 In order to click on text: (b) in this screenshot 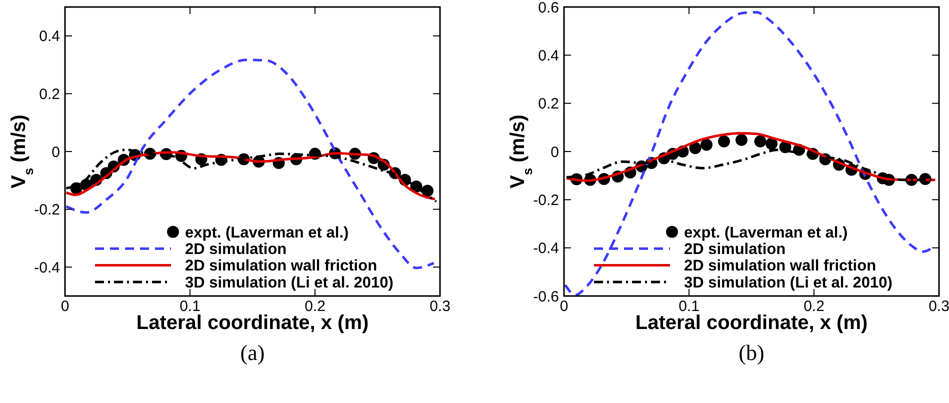, I will do `click(751, 352)`.